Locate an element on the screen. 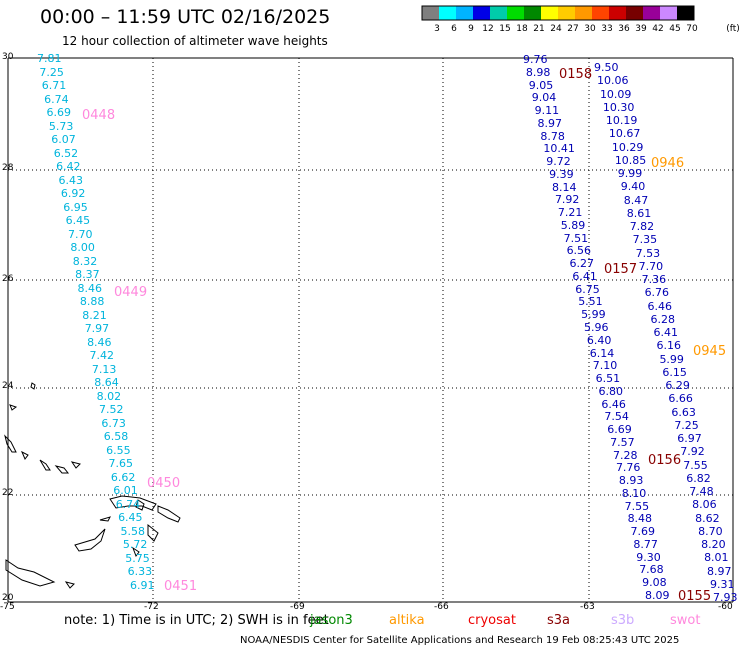 This screenshot has width=740, height=650. wave-height-value: 7.97 is located at coordinates (97, 329).